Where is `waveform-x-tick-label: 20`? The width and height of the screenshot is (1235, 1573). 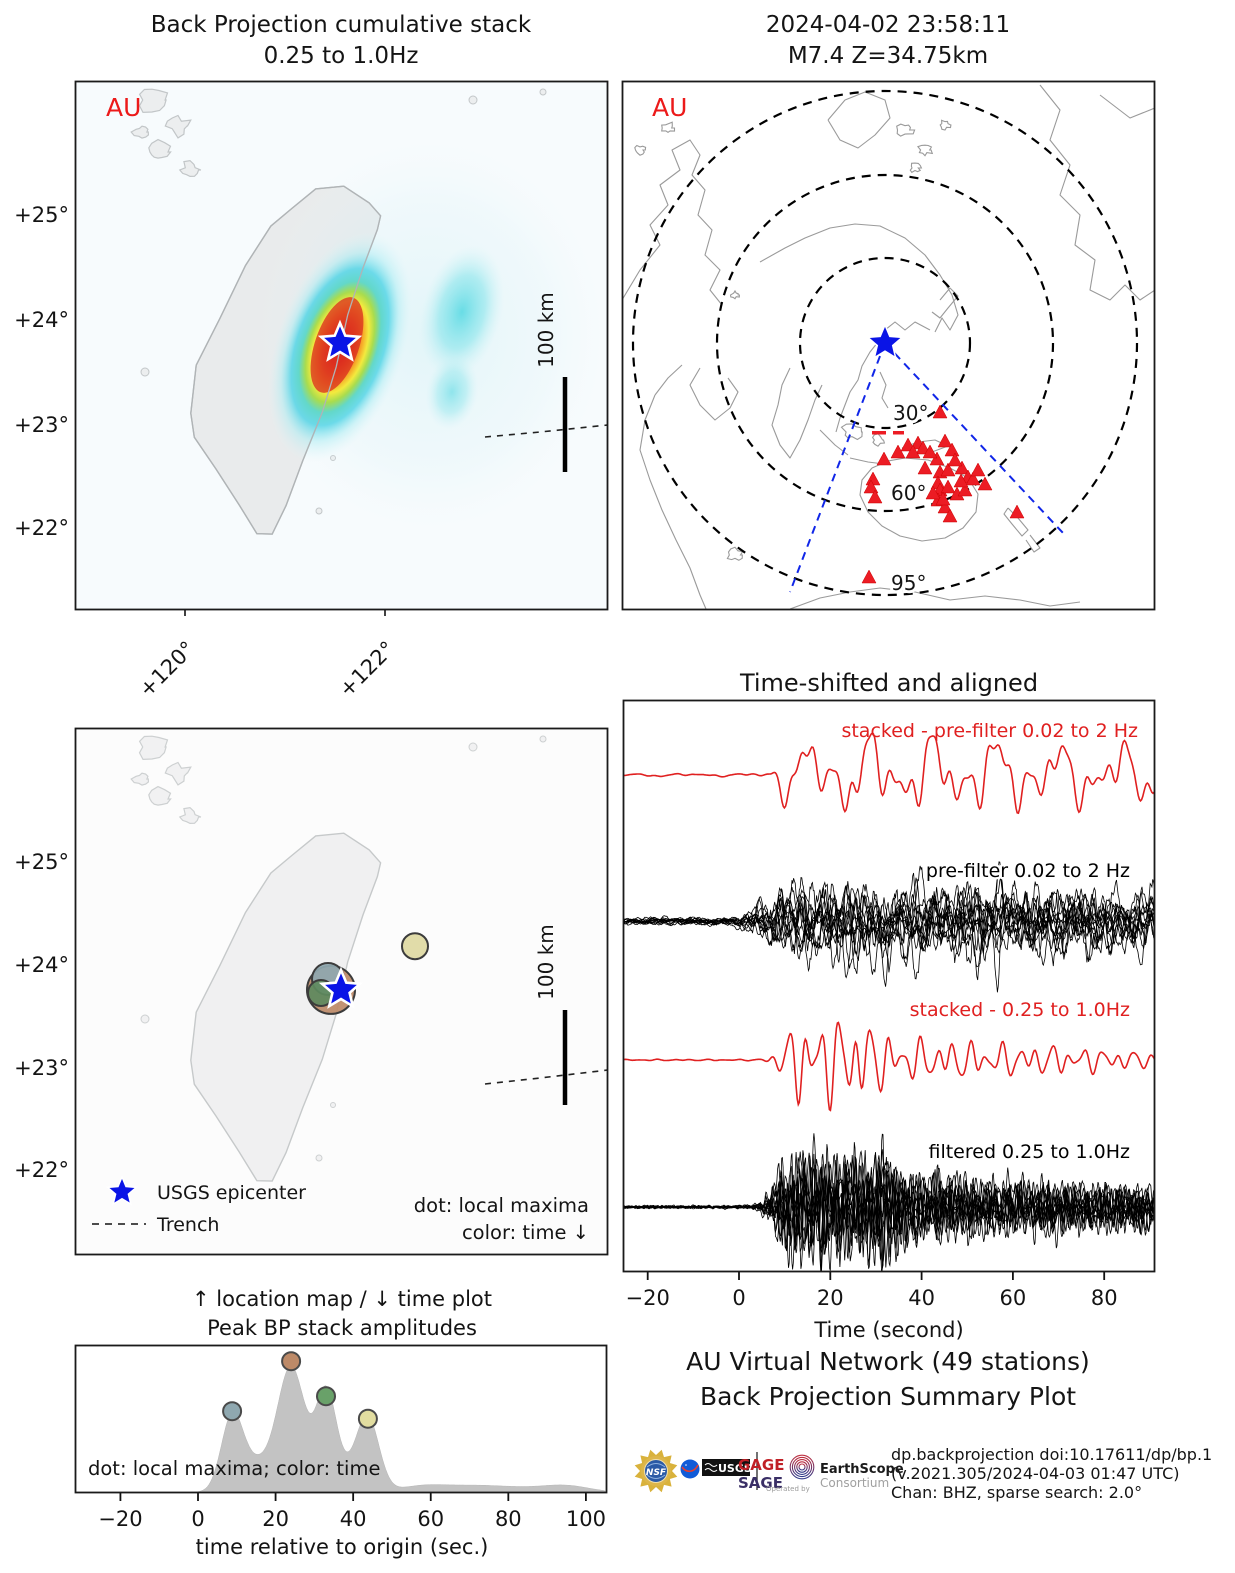
waveform-x-tick-label: 20 is located at coordinates (830, 1298).